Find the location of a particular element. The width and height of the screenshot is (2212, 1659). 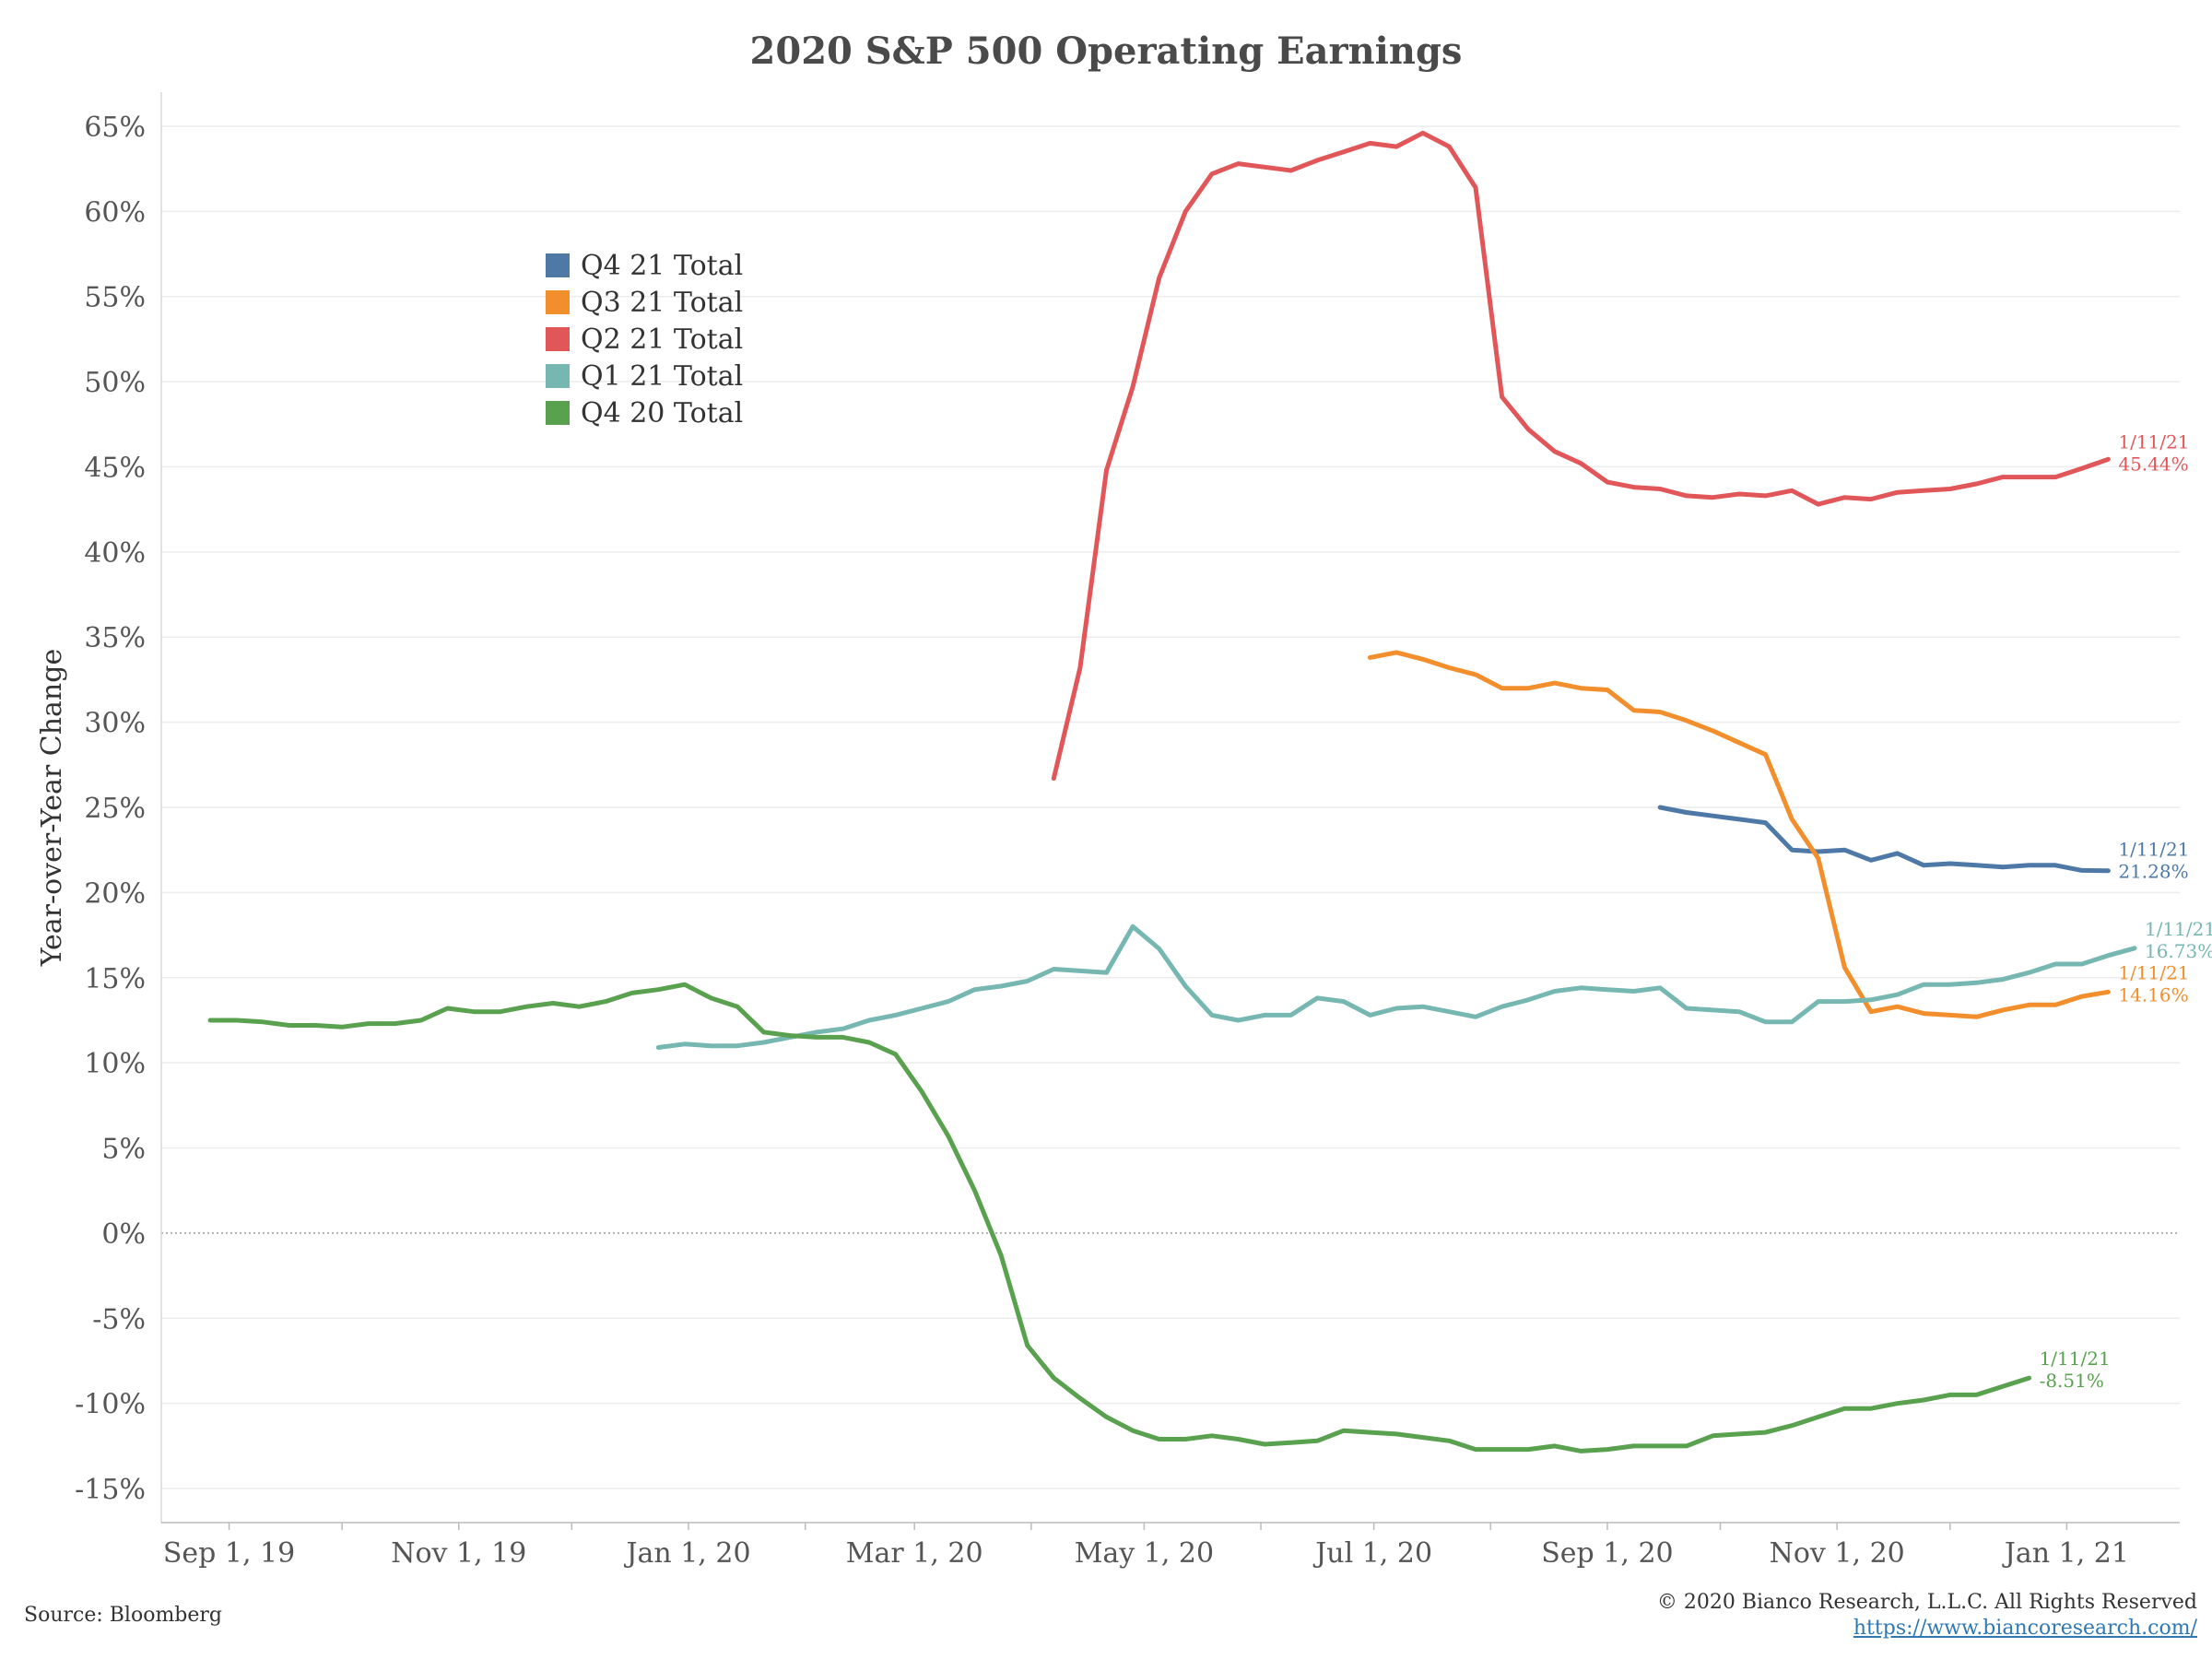

legend-label: Q4 20 Total is located at coordinates (662, 412).